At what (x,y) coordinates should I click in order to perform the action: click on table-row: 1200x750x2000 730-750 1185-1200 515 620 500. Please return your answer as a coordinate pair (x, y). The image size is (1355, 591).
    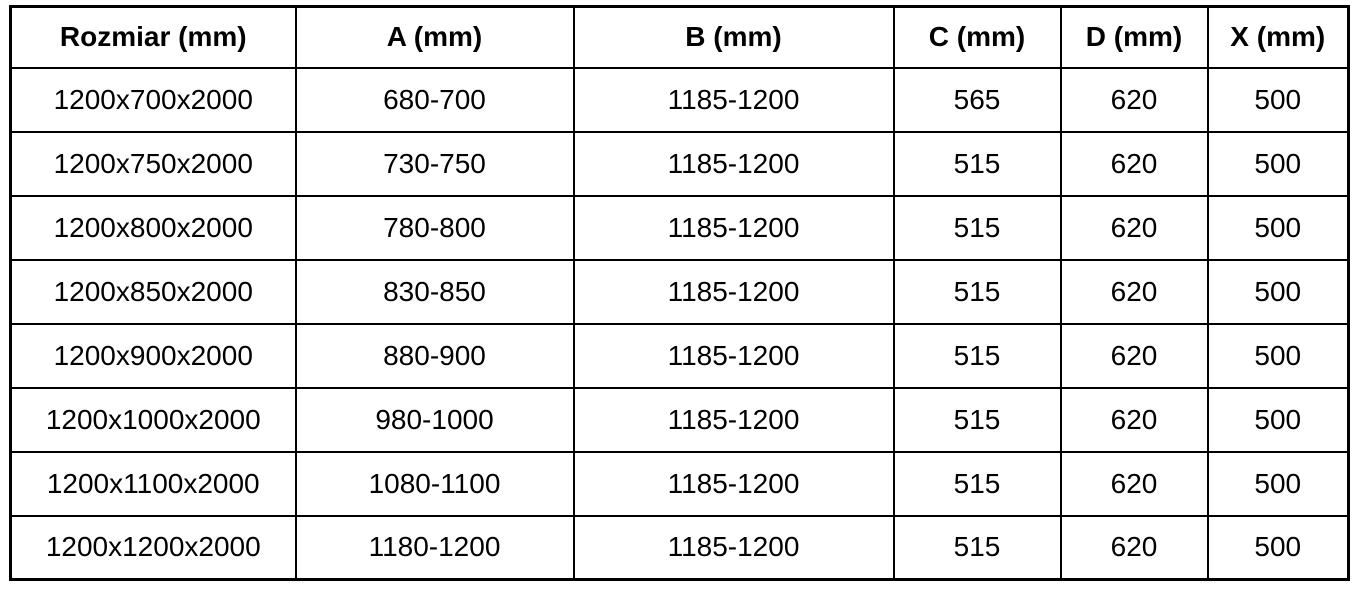
    Looking at the image, I should click on (679, 163).